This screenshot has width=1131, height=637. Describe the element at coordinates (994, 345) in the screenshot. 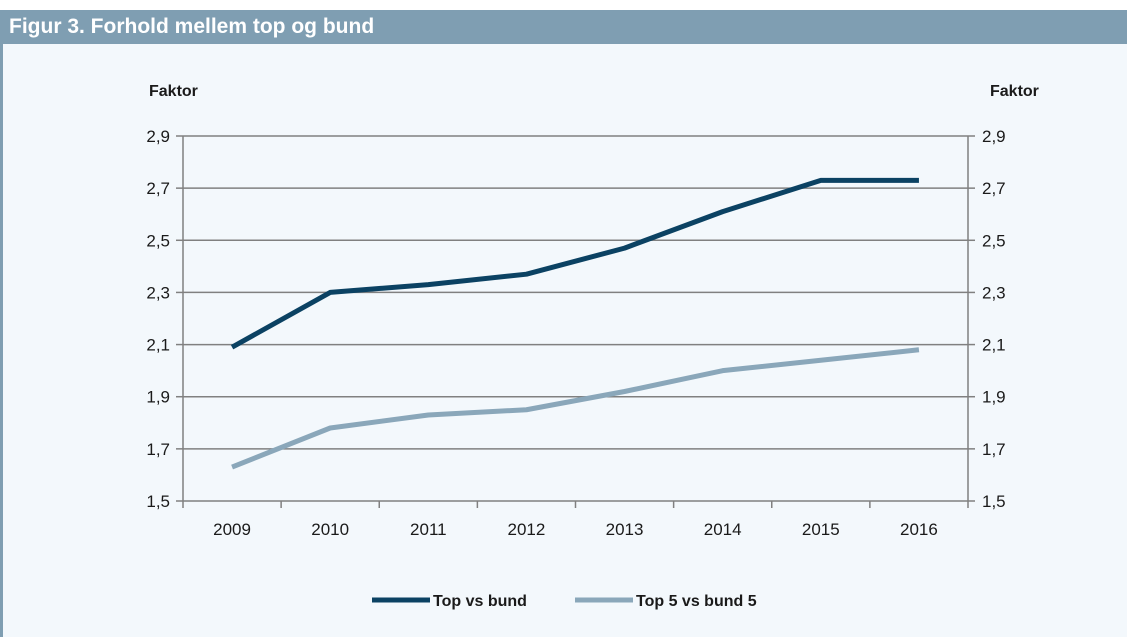

I see `y-tick-label-right: 2,1` at that location.